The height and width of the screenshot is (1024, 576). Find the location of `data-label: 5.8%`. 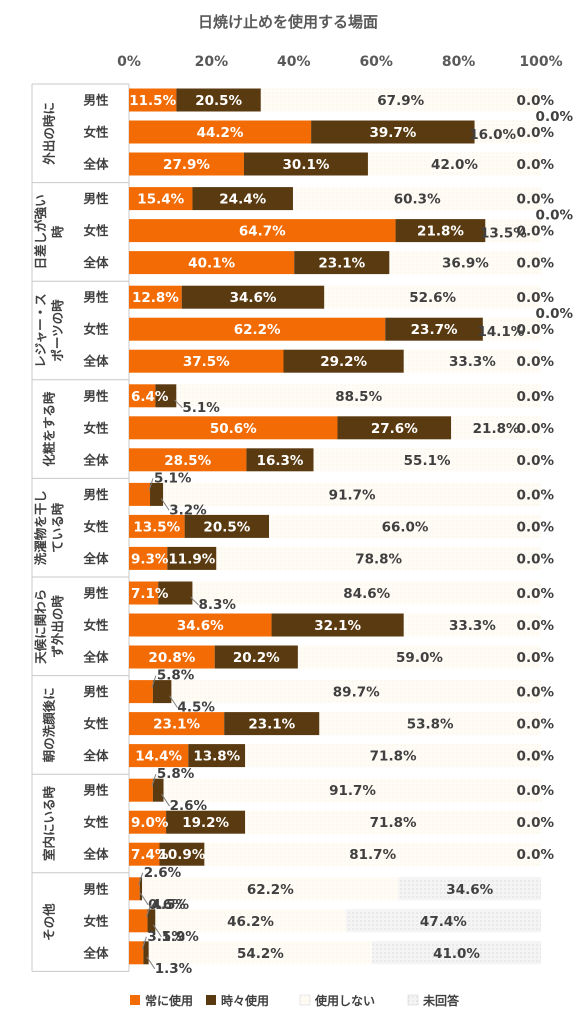

data-label: 5.8% is located at coordinates (176, 676).